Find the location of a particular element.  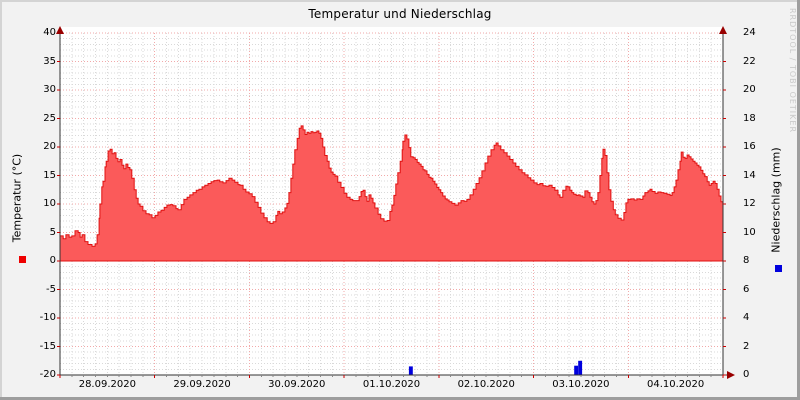

left-axis-tick-label: 30 is located at coordinates (49, 89).